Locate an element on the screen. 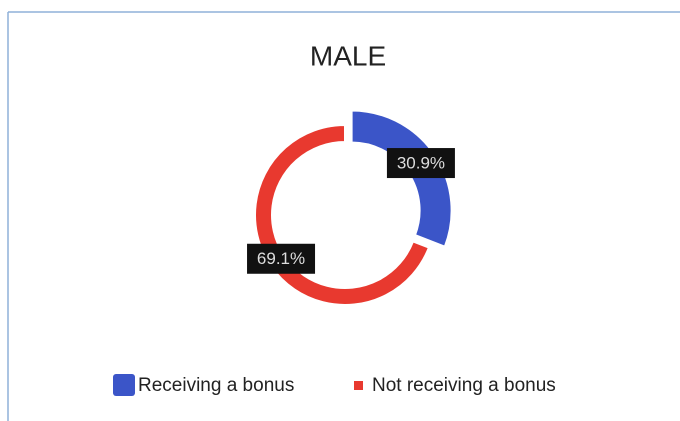 The width and height of the screenshot is (680, 421). chart-title: MALE is located at coordinates (348, 55).